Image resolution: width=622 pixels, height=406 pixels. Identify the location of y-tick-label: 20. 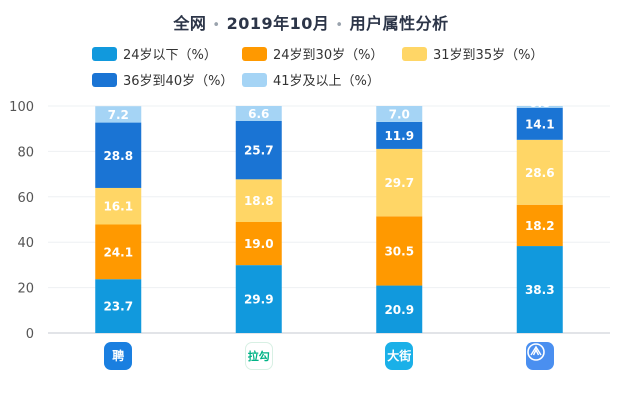
(25, 289).